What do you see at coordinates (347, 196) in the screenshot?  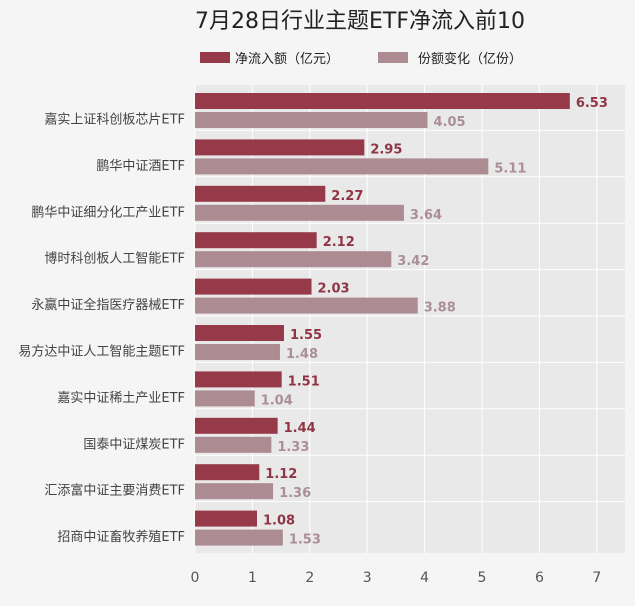 I see `data-label: 2.27` at bounding box center [347, 196].